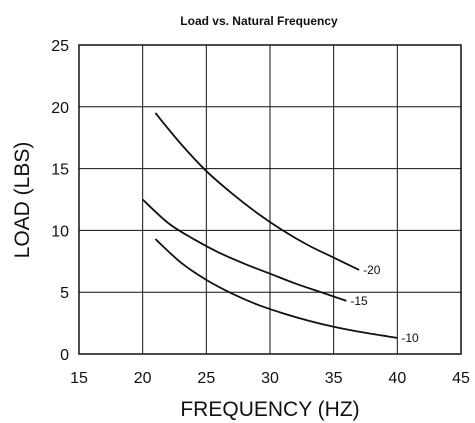  I want to click on x-tick-label: 40, so click(397, 378).